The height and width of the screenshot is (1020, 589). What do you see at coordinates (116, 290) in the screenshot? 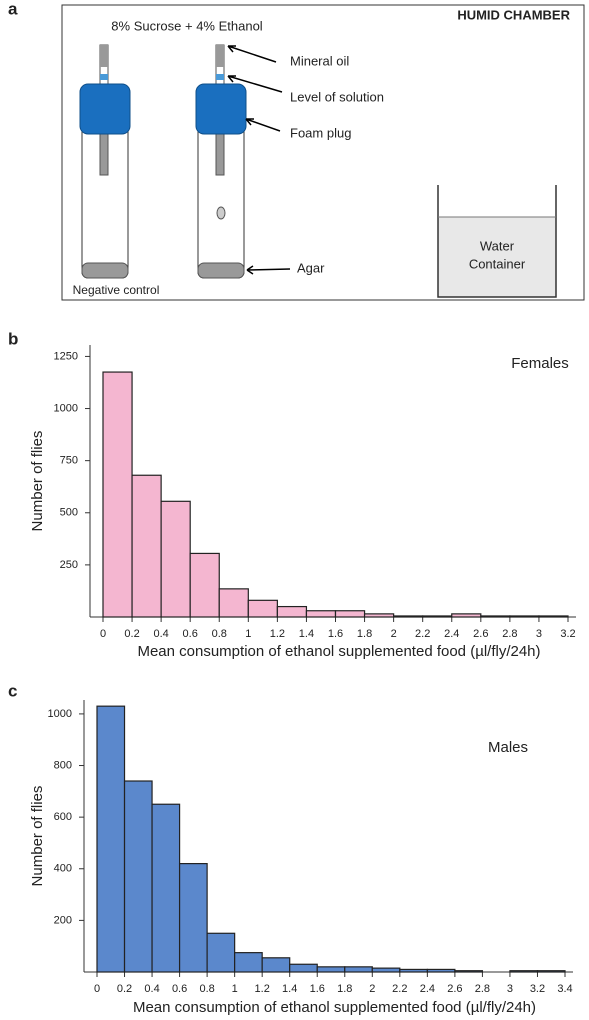
I see `label-control: Negative control` at bounding box center [116, 290].